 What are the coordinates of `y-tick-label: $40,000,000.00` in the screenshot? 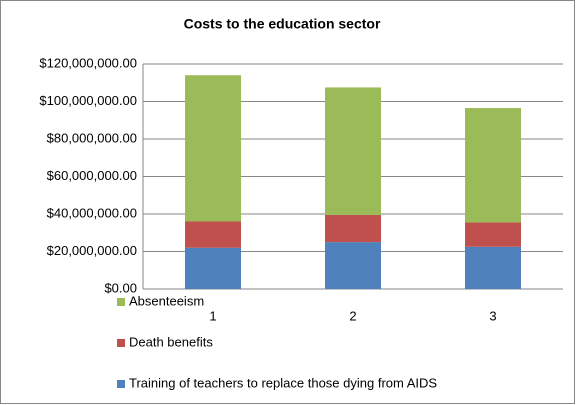 It's located at (92, 212).